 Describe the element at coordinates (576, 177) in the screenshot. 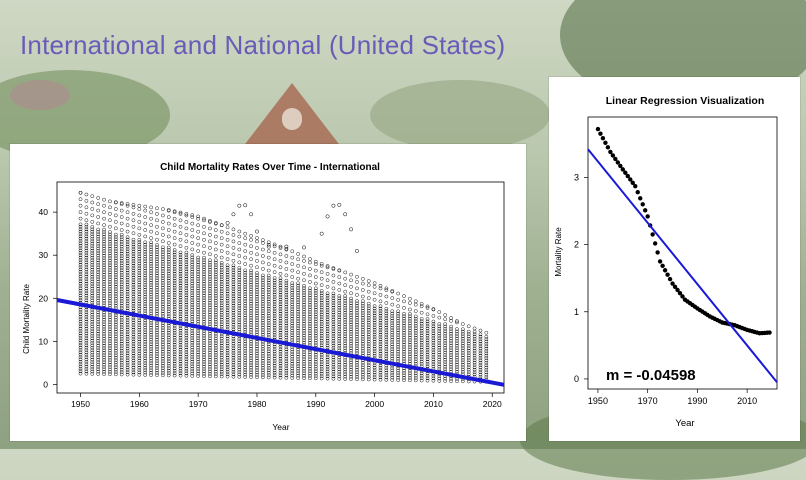

I see `y-tick-label: 3` at that location.